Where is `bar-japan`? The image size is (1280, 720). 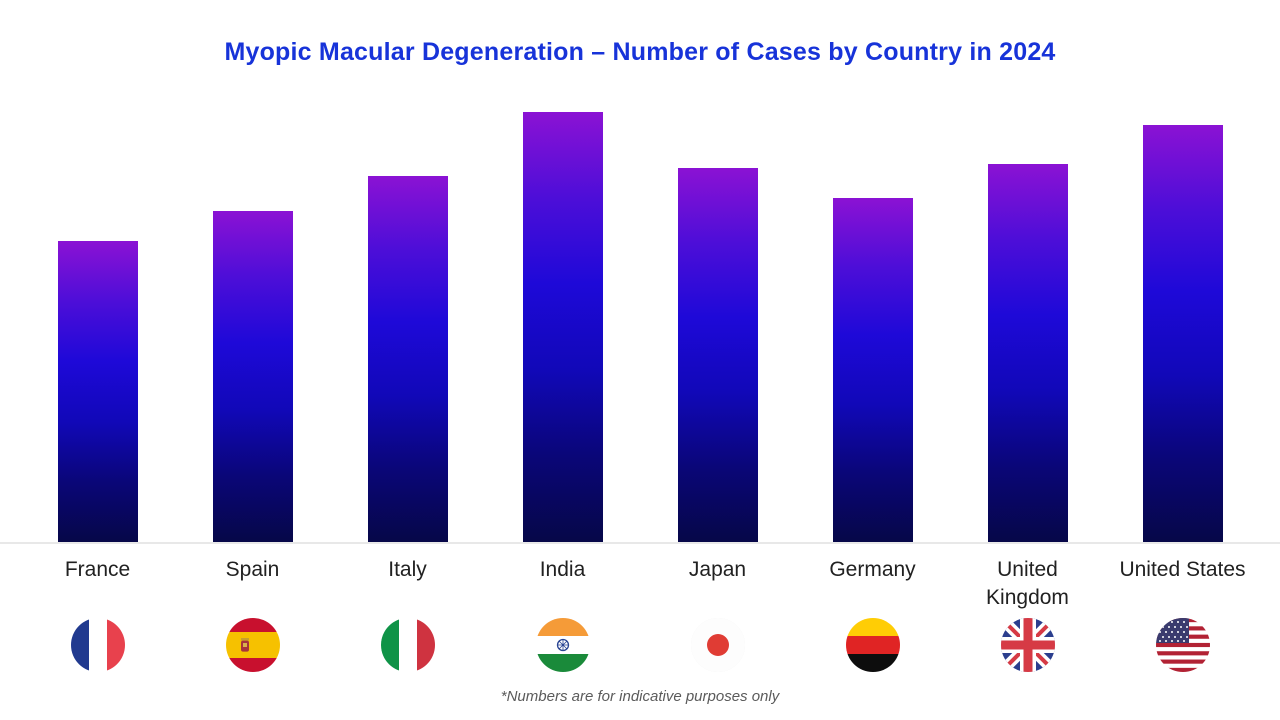 bar-japan is located at coordinates (717, 355).